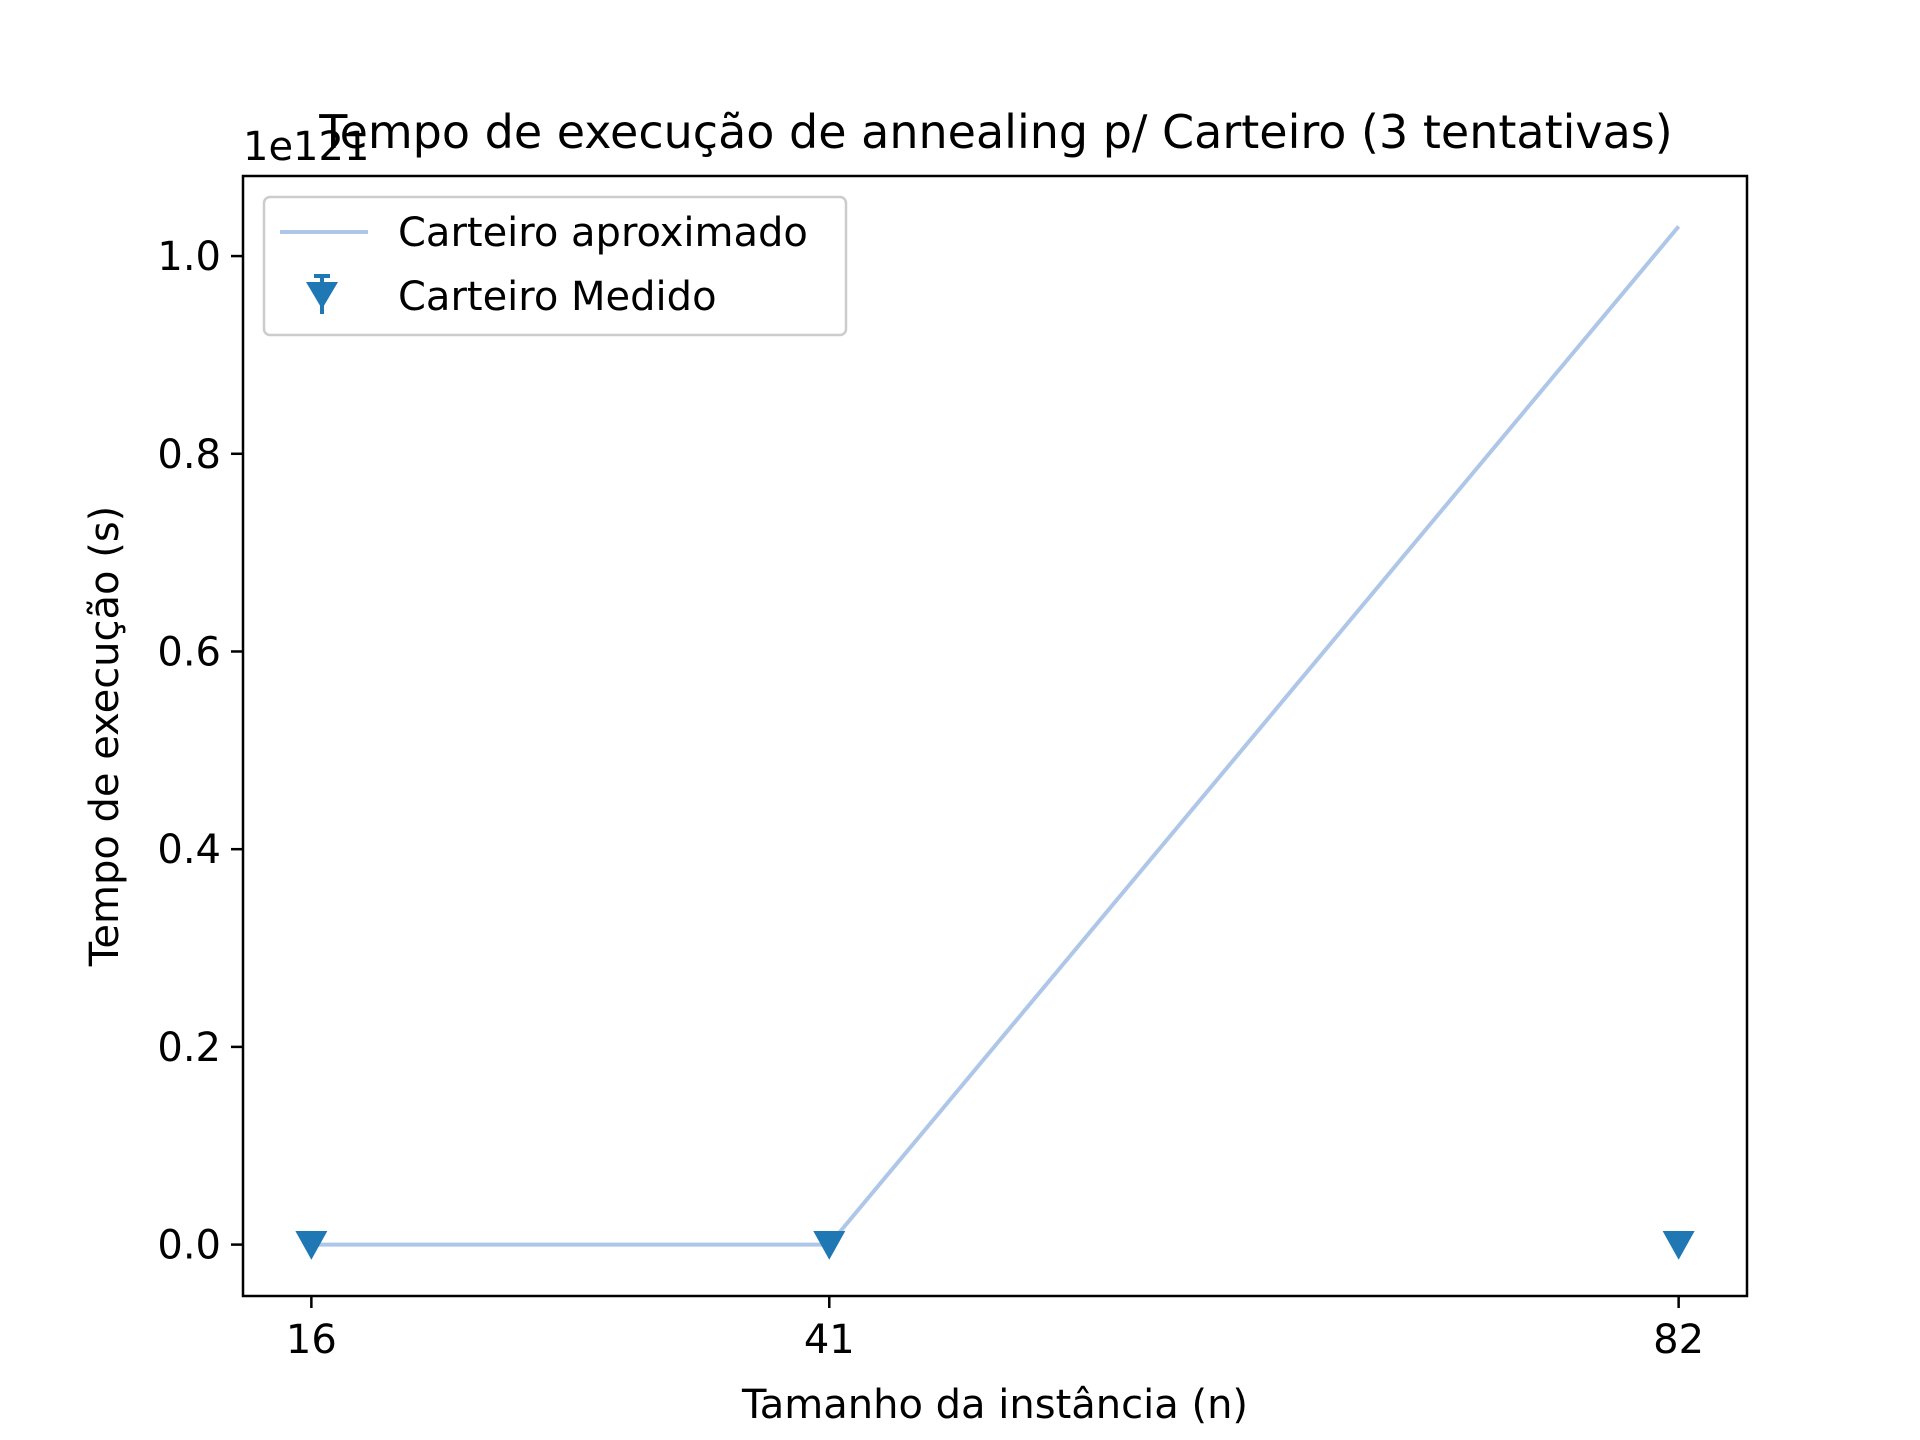 Image resolution: width=1920 pixels, height=1440 pixels. Describe the element at coordinates (105, 737) in the screenshot. I see `y-axis-label: Tempo de execução (s)` at that location.